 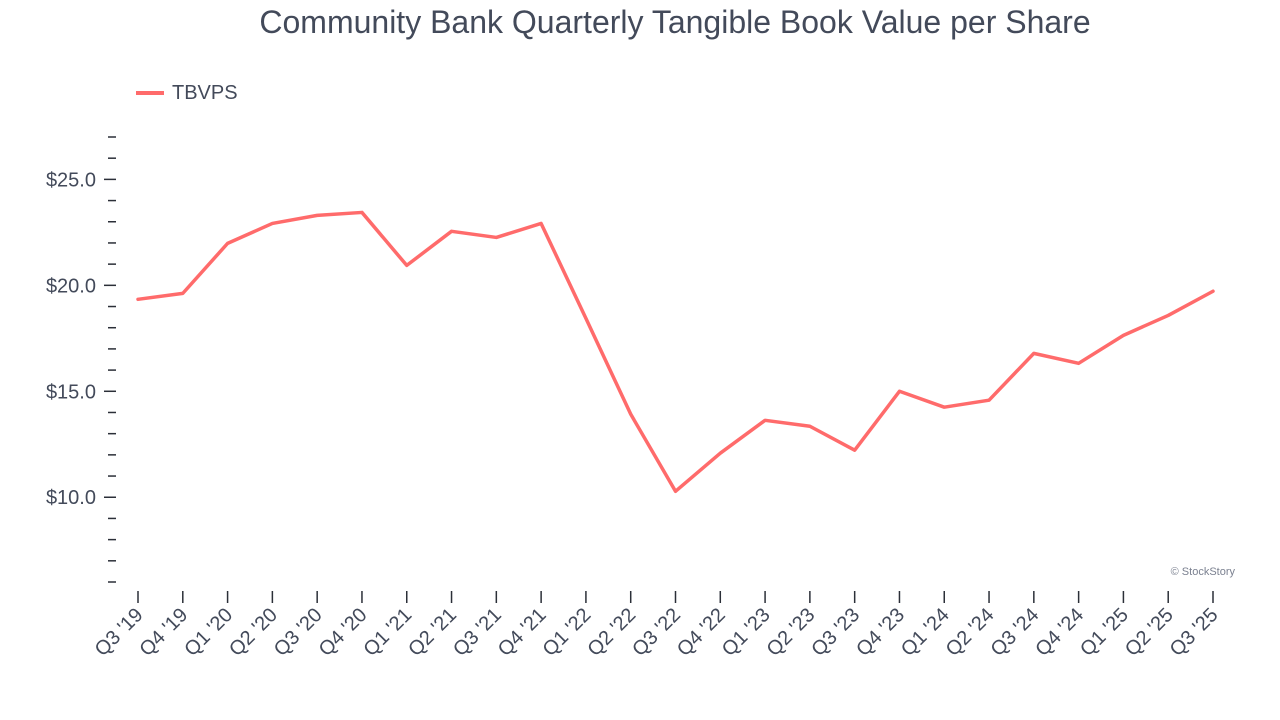 I want to click on legend-label: TBVPS, so click(x=205, y=93).